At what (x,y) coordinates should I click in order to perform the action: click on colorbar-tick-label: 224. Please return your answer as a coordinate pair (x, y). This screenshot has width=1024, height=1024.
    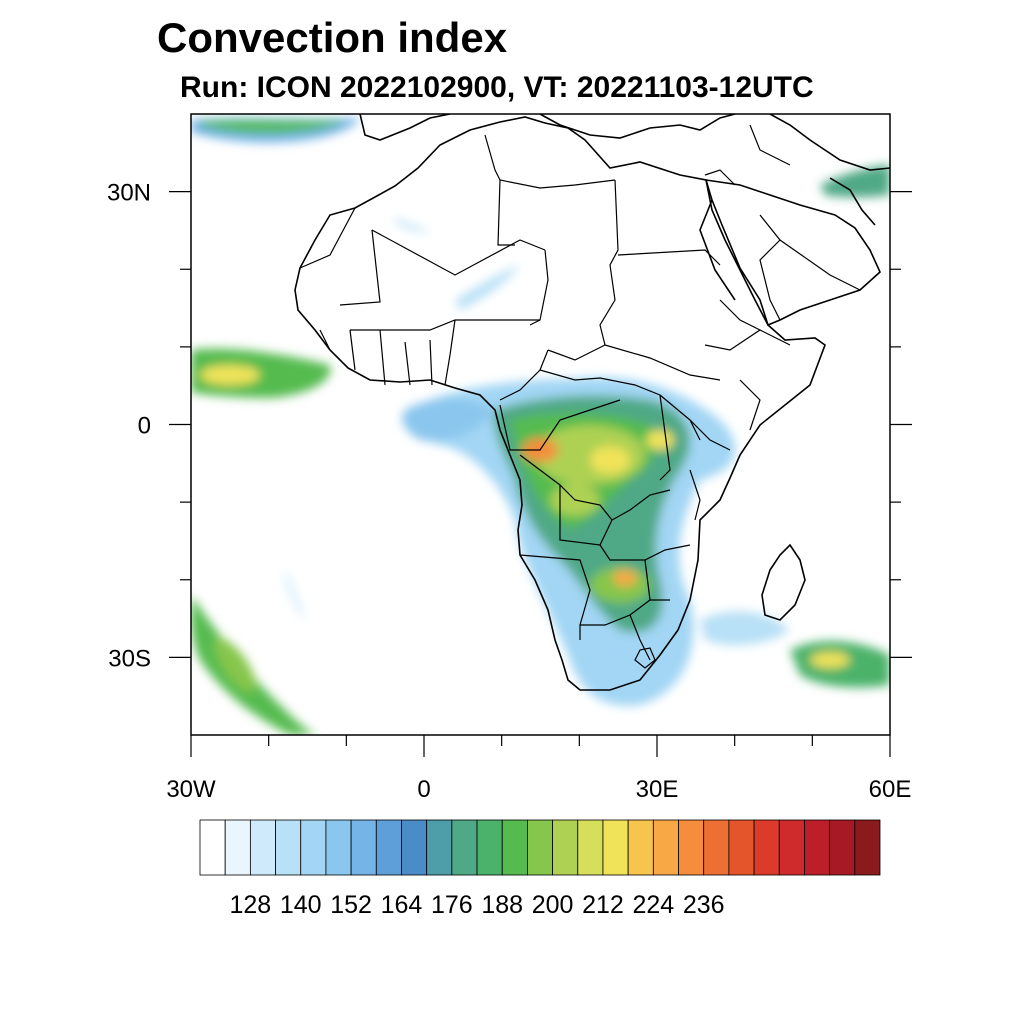
    Looking at the image, I should click on (653, 905).